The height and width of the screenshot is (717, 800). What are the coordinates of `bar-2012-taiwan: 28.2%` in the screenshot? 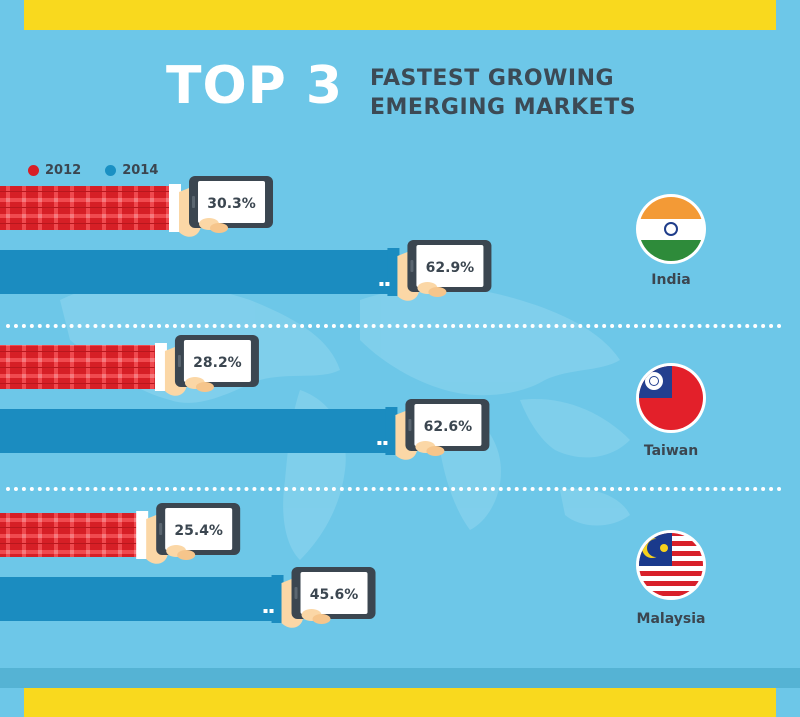 It's located at (129, 365).